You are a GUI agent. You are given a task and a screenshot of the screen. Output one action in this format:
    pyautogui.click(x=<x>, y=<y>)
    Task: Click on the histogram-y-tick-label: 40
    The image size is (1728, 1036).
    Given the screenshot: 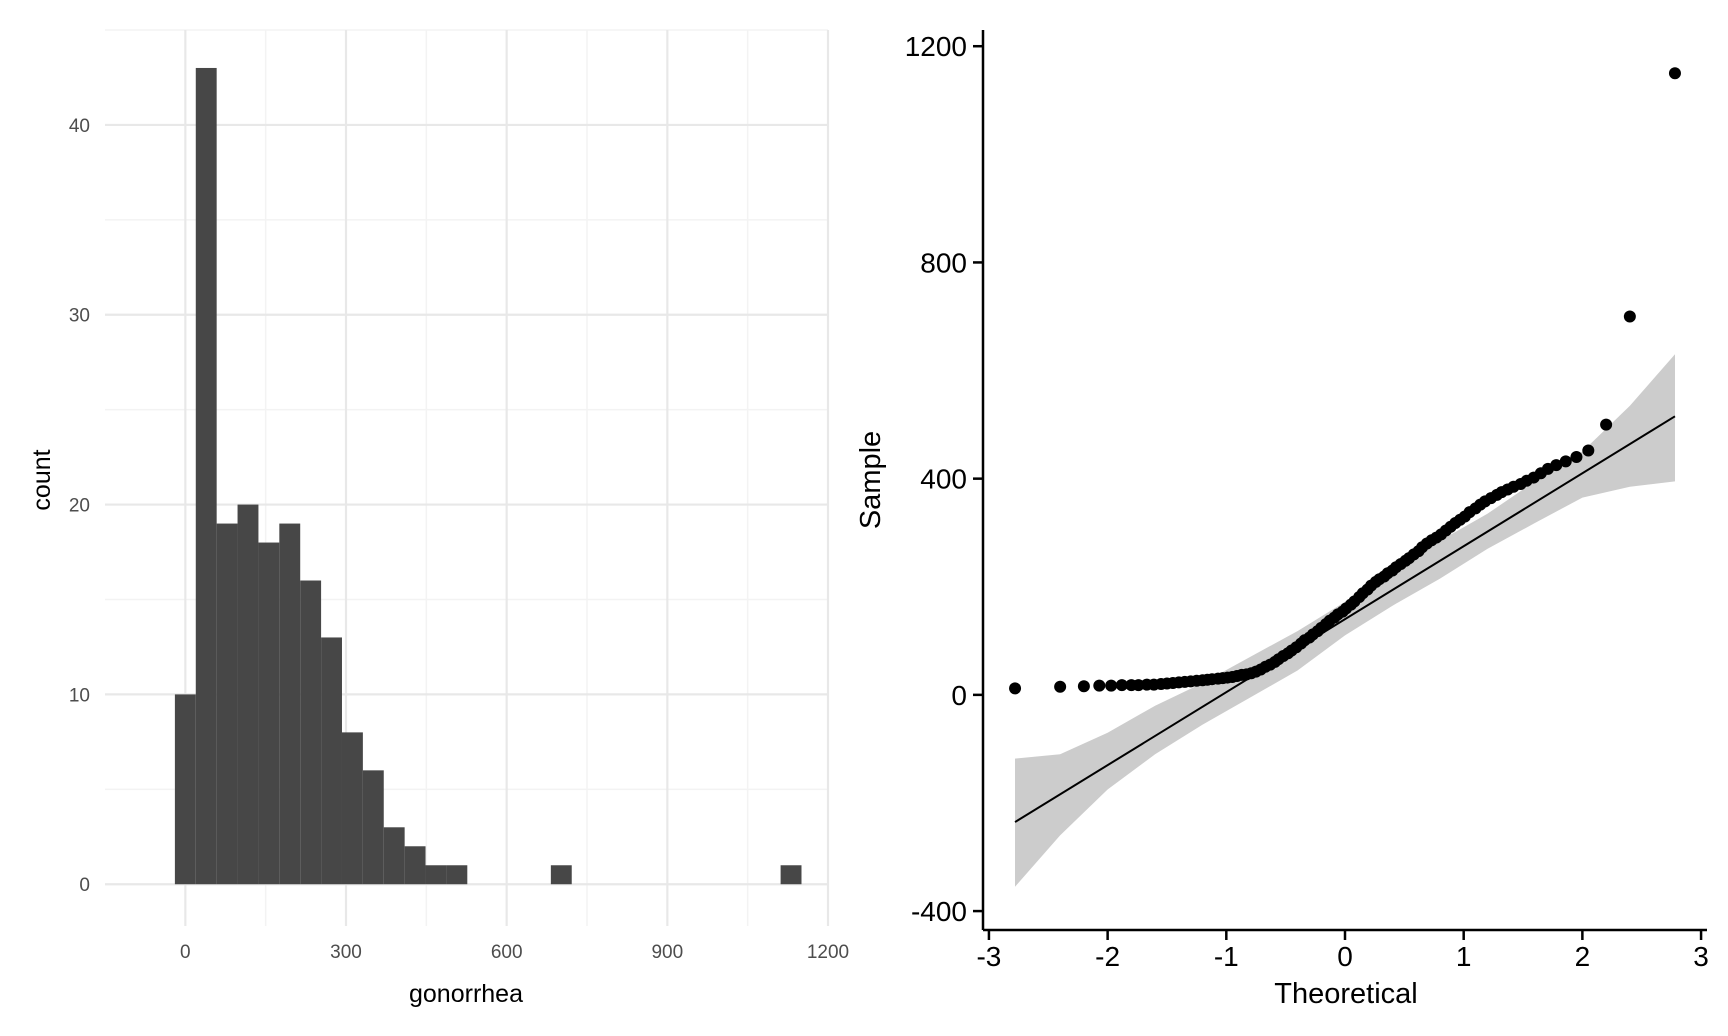 What is the action you would take?
    pyautogui.click(x=79, y=126)
    